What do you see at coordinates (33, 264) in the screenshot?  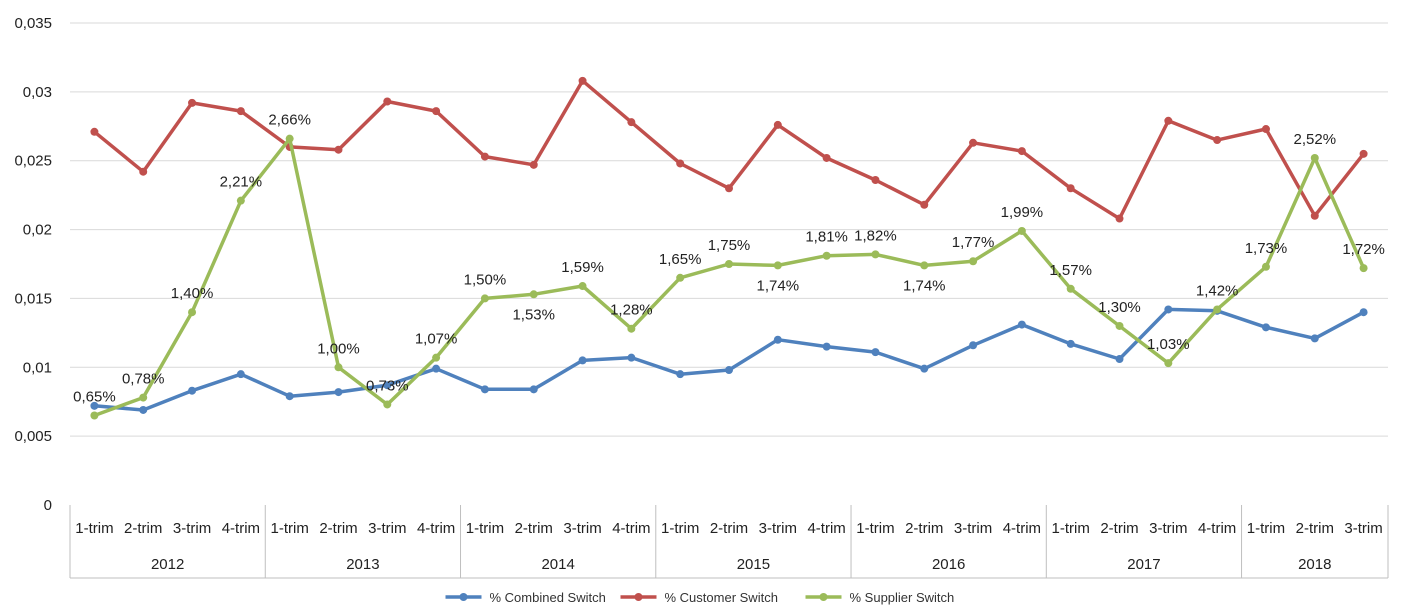 I see `y-axis: 0 0,005 0,01 0,015 0,02 0,025 0,03 0,035` at bounding box center [33, 264].